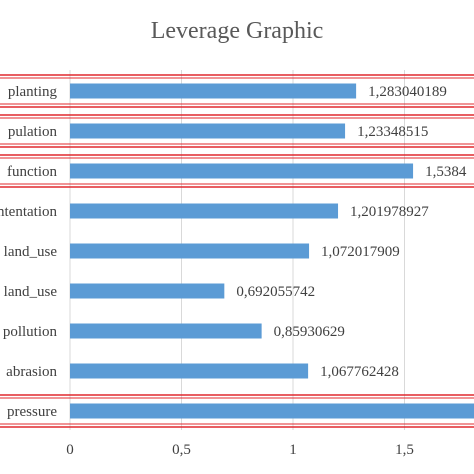  Describe the element at coordinates (32, 172) in the screenshot. I see `category-label: function` at that location.